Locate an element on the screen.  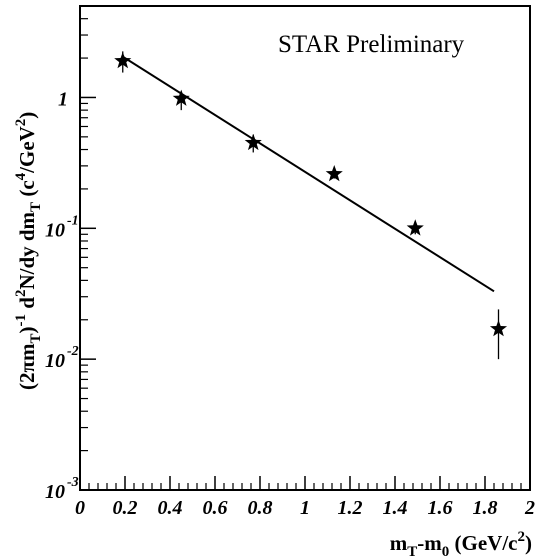
x-tick-label: 0.2 is located at coordinates (125, 508).